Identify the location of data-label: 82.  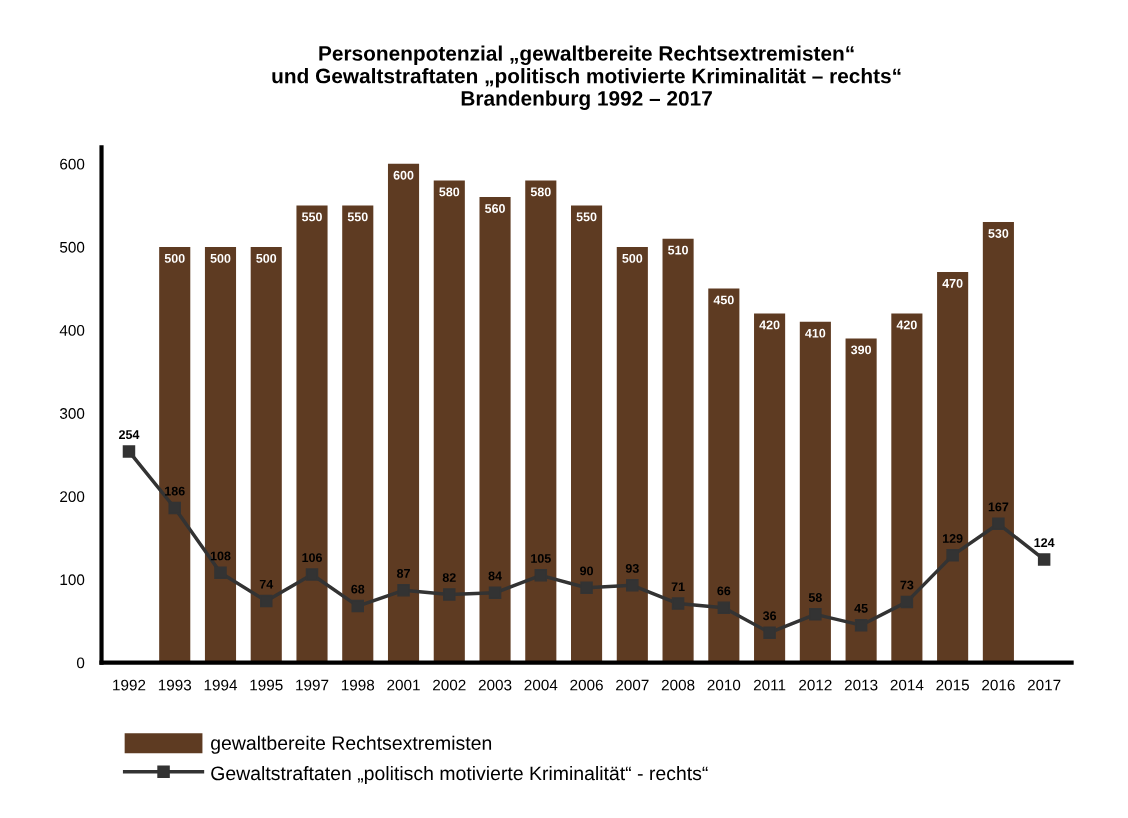
(449, 577).